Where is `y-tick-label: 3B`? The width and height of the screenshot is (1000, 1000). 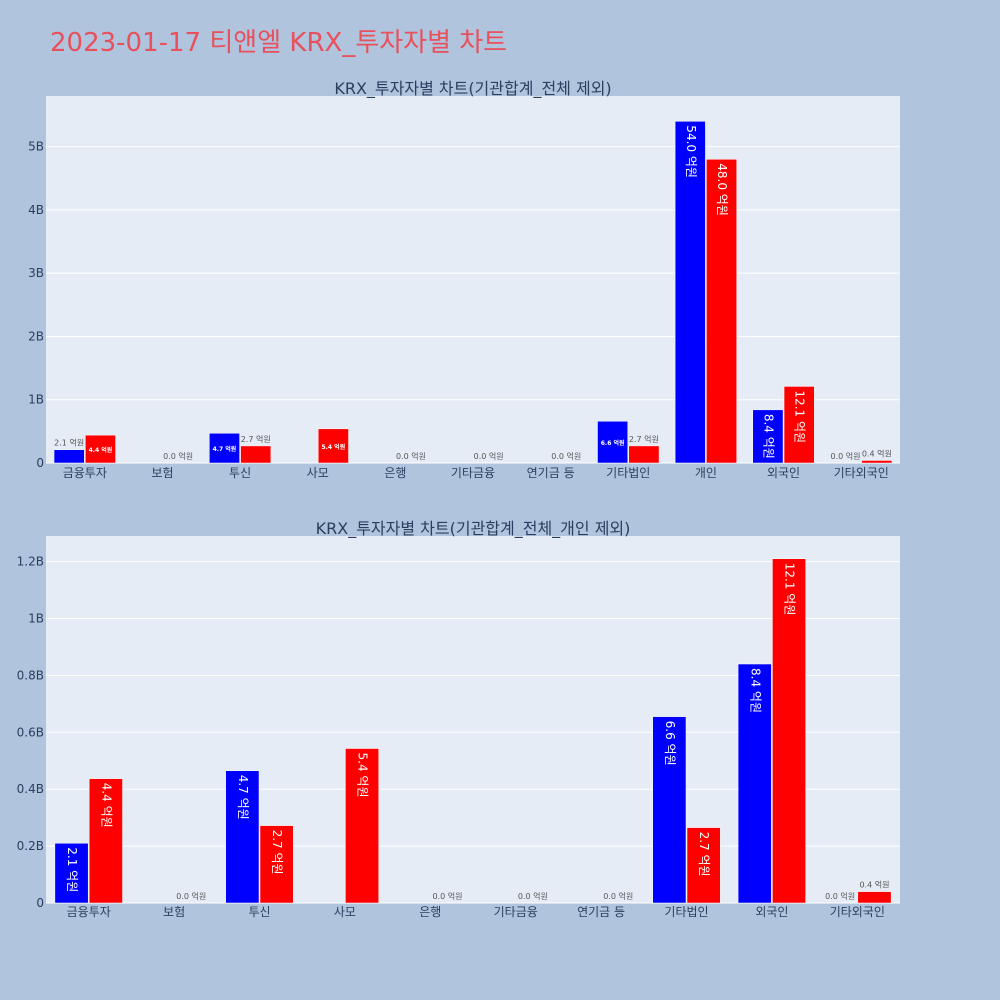
y-tick-label: 3B is located at coordinates (36, 273).